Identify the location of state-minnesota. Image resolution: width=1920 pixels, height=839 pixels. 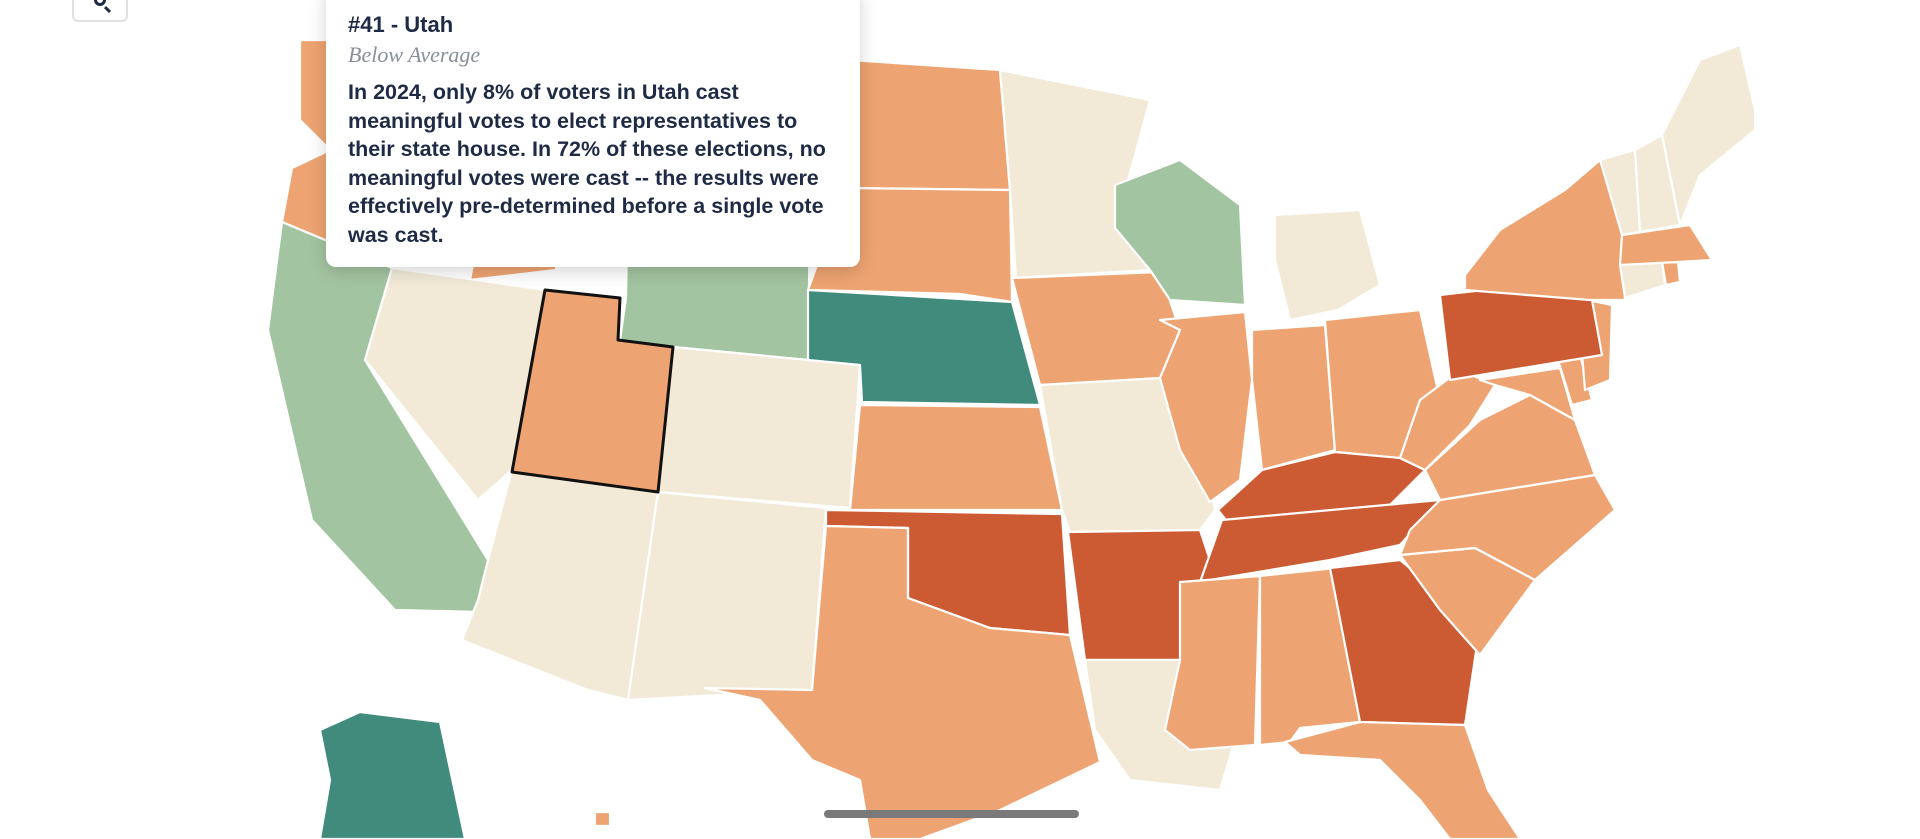
(1075, 174).